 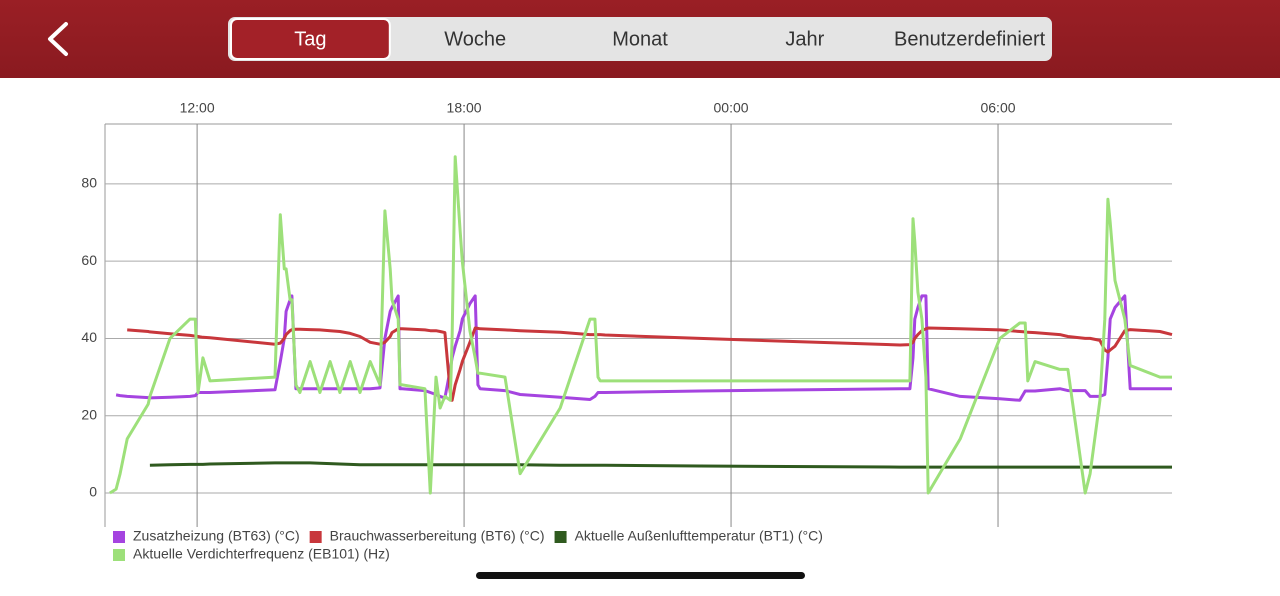 What do you see at coordinates (640, 575) in the screenshot?
I see `home-indicator` at bounding box center [640, 575].